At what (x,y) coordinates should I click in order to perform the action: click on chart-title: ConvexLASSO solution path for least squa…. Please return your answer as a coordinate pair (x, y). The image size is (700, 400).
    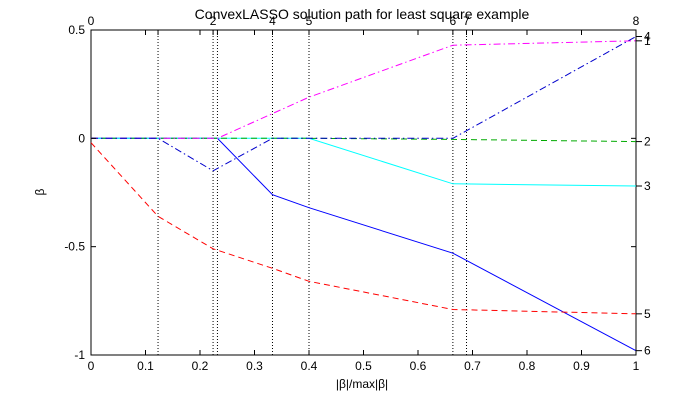
    Looking at the image, I should click on (362, 14).